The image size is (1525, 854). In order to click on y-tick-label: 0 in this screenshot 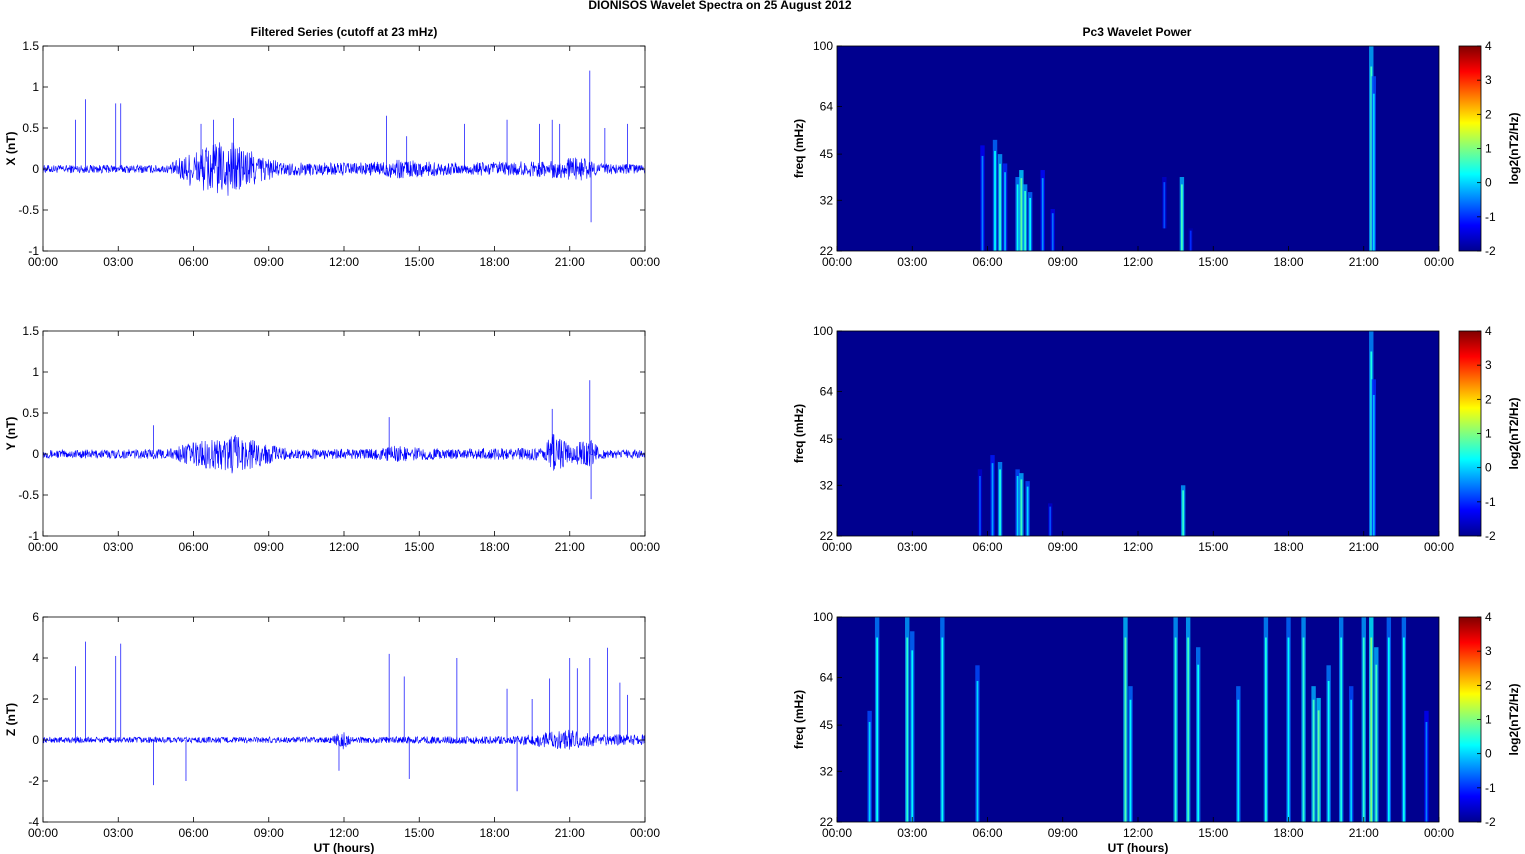, I will do `click(35, 169)`.